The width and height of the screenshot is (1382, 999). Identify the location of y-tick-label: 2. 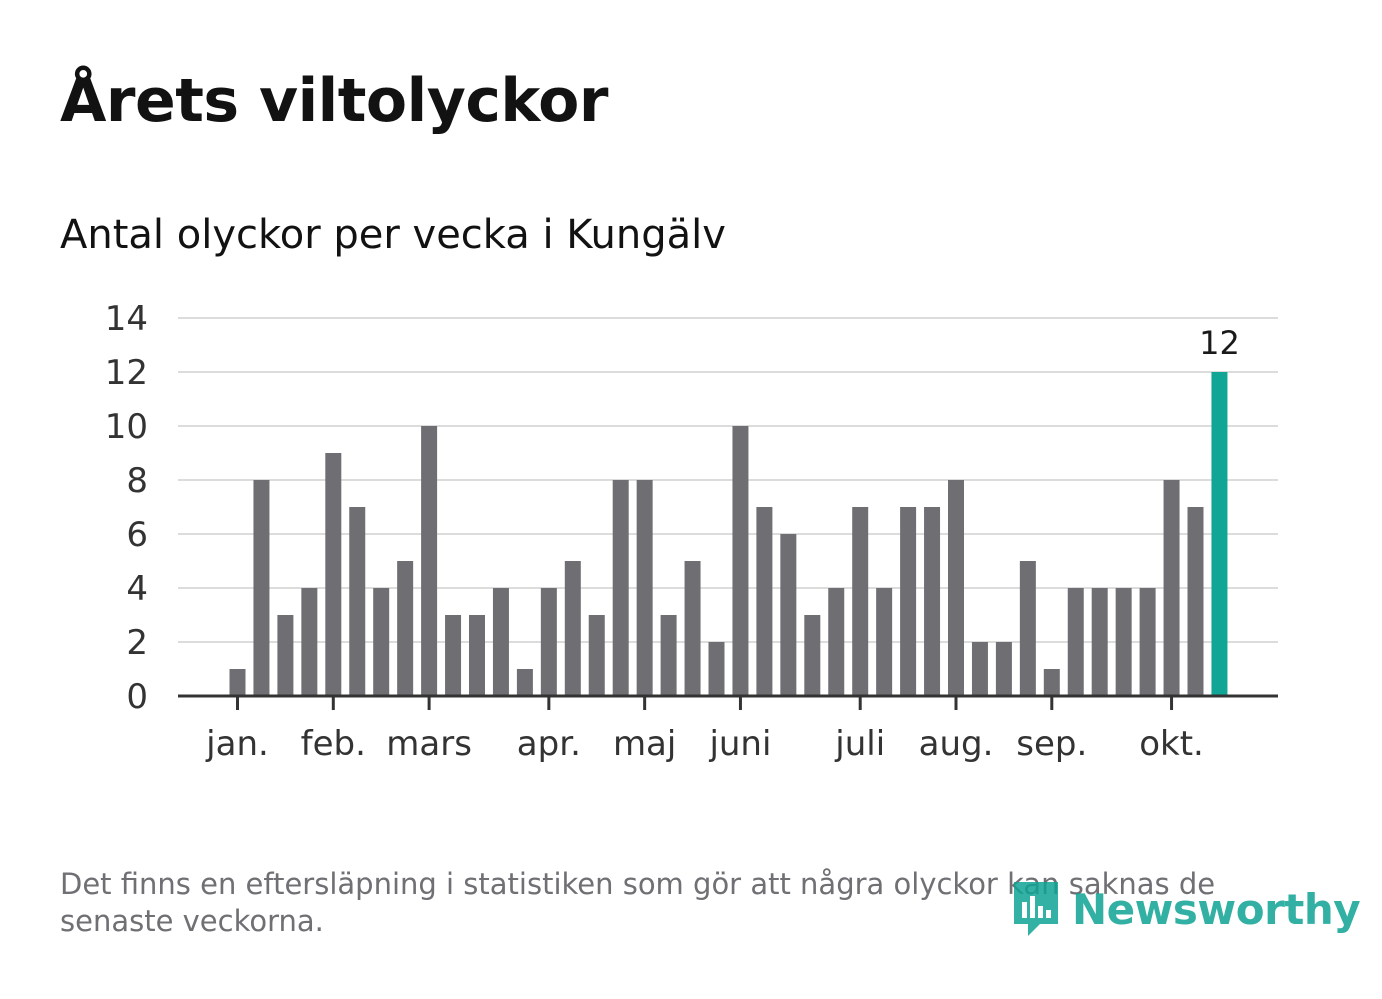
(137, 643).